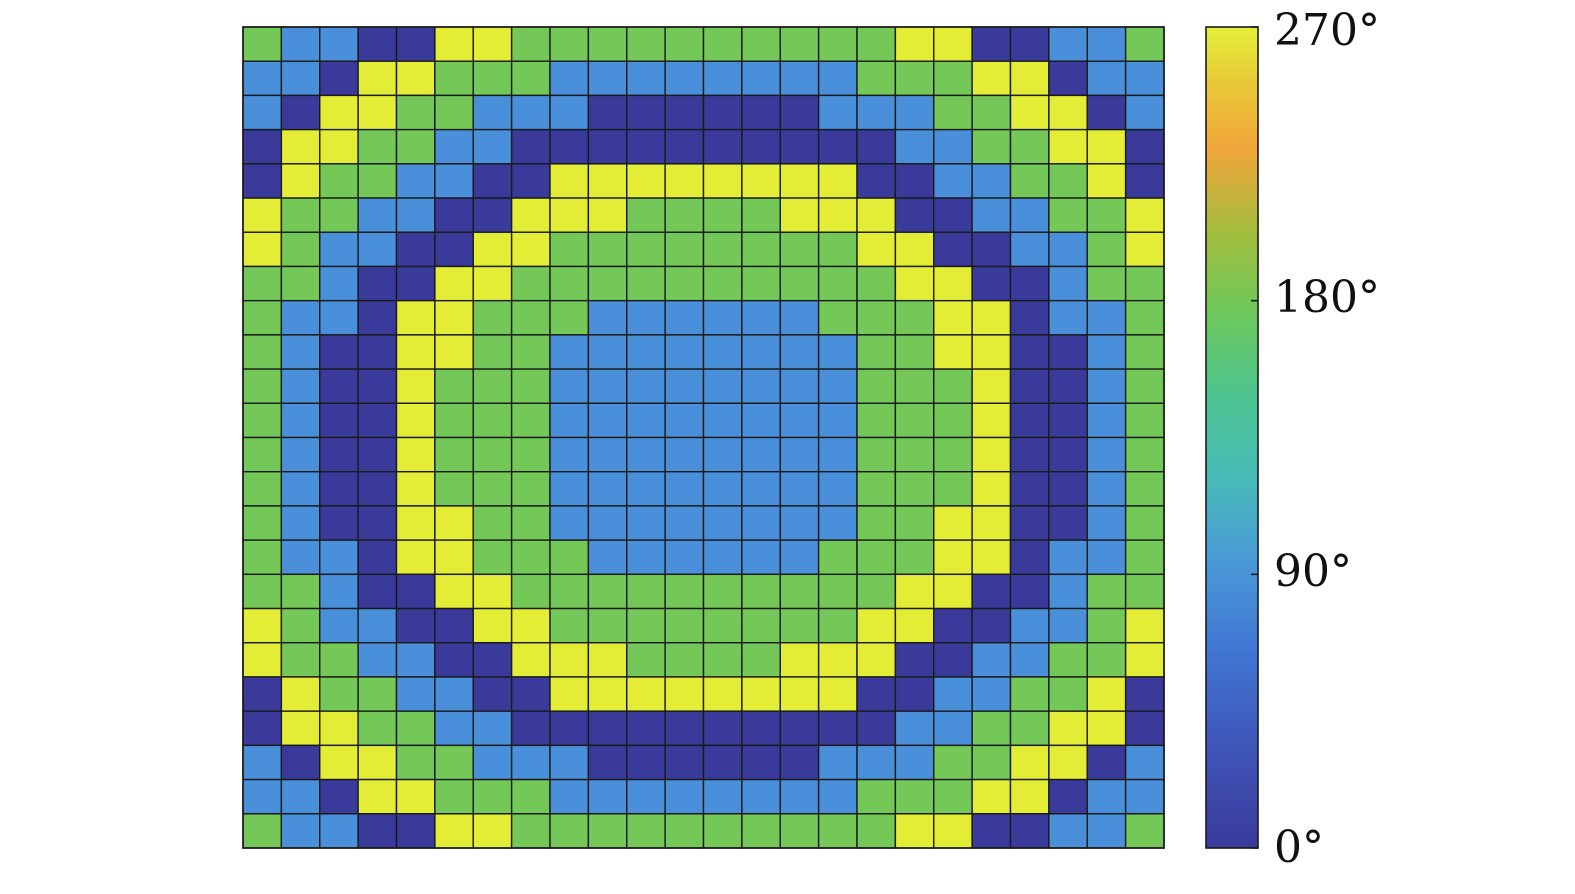  I want to click on colorbar-tick-label: 270°, so click(1327, 30).